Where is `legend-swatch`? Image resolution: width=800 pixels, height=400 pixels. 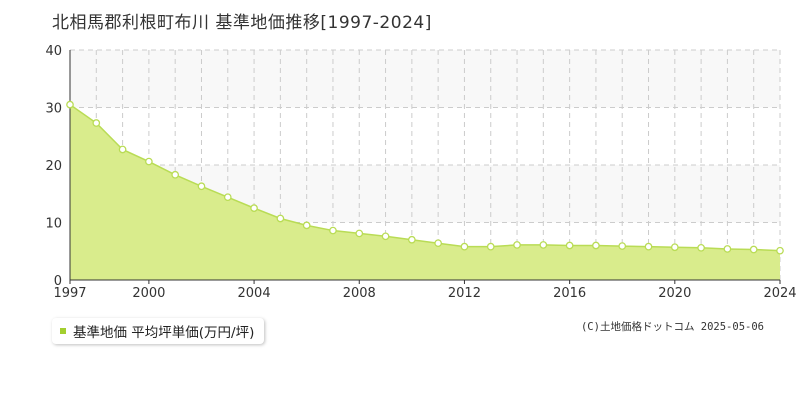 legend-swatch is located at coordinates (63, 331).